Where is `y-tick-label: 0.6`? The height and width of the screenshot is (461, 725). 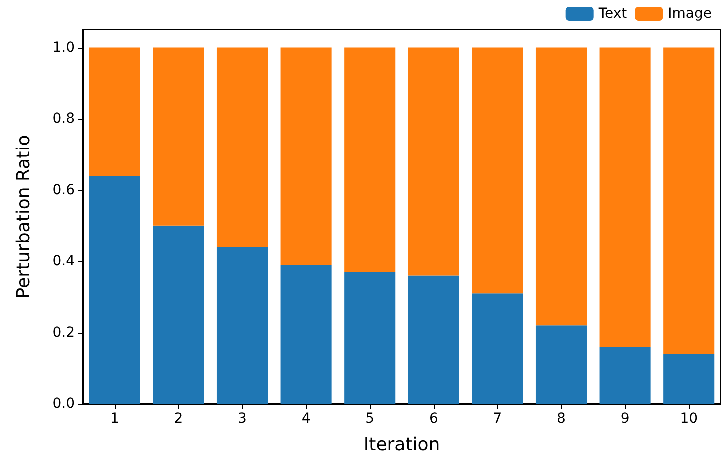
y-tick-label: 0.6 is located at coordinates (64, 190).